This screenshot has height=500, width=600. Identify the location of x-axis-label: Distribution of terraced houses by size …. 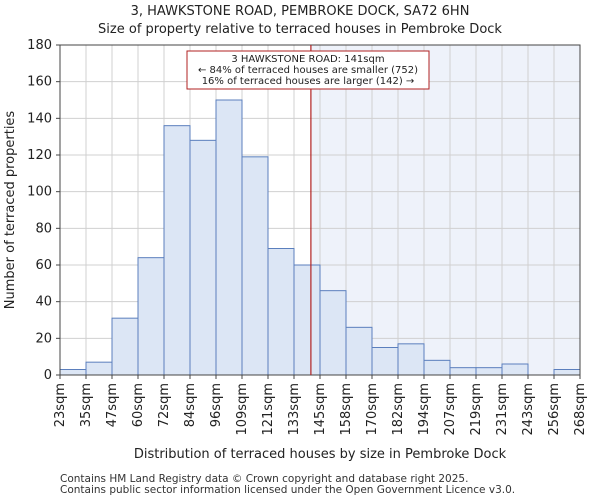
(320, 454).